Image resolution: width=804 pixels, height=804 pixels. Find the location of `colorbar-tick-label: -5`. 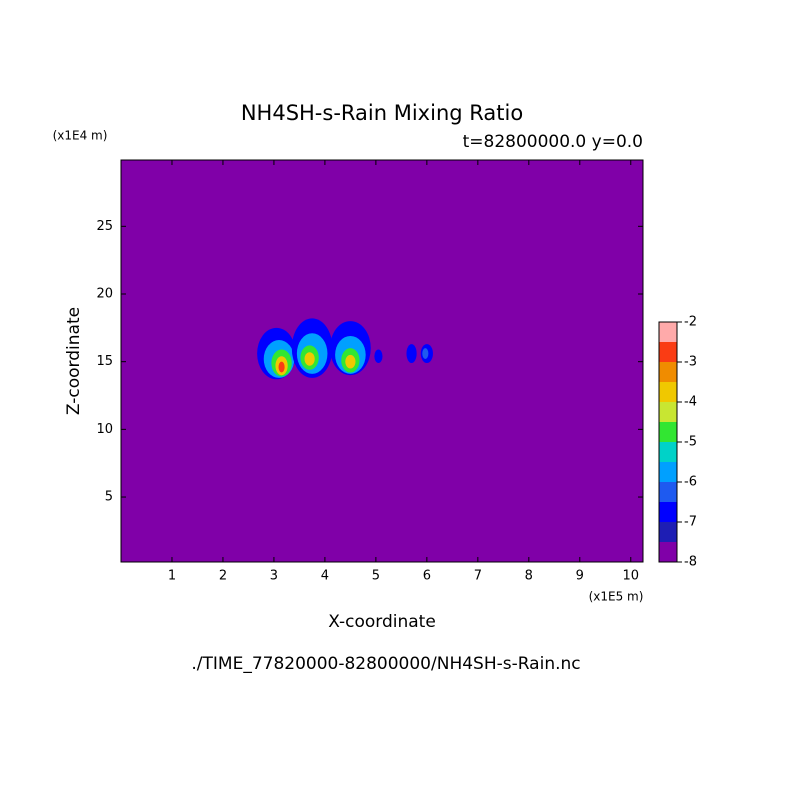

colorbar-tick-label: -5 is located at coordinates (690, 442).